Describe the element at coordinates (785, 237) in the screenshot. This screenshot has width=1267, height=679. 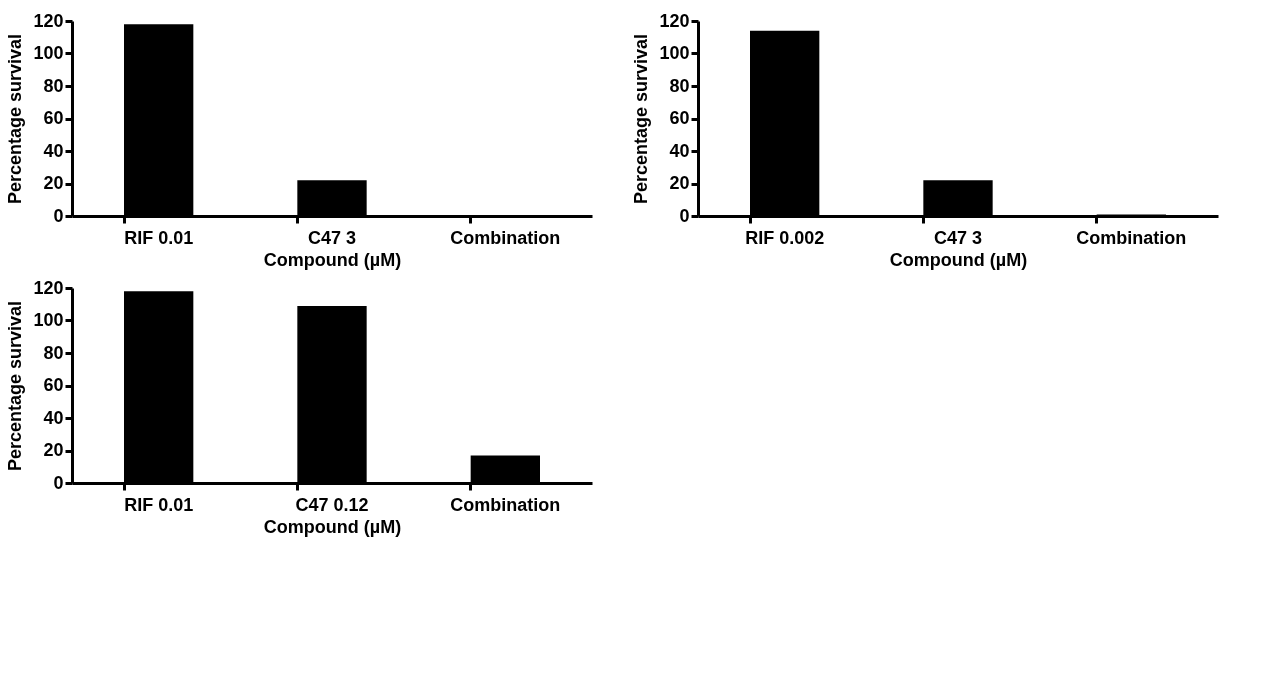
I see `x-tick-label: RIF 0.002` at that location.